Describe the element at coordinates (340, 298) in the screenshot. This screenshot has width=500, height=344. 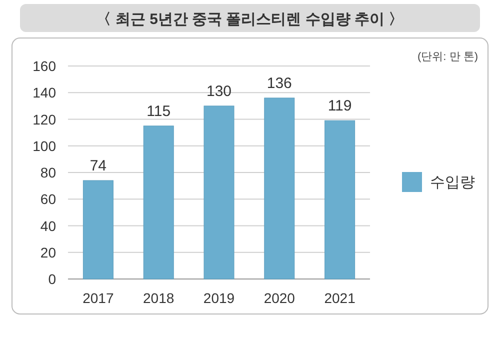
I see `x-tick-label: 2021` at that location.